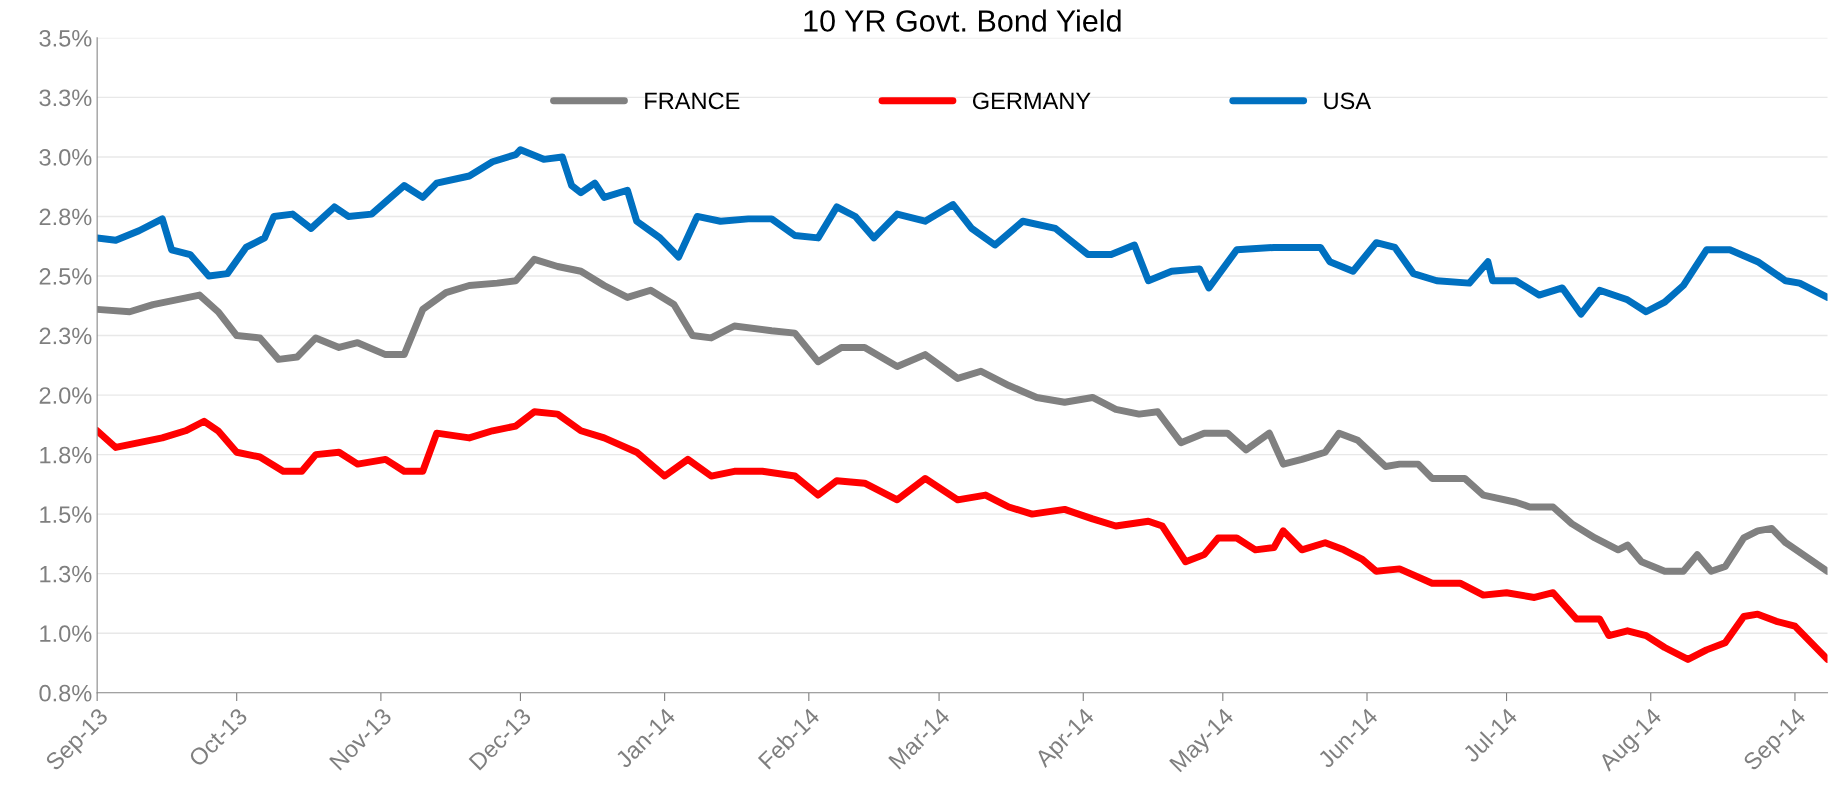 The height and width of the screenshot is (789, 1833). I want to click on y-tick-label: 1.5%, so click(66, 514).